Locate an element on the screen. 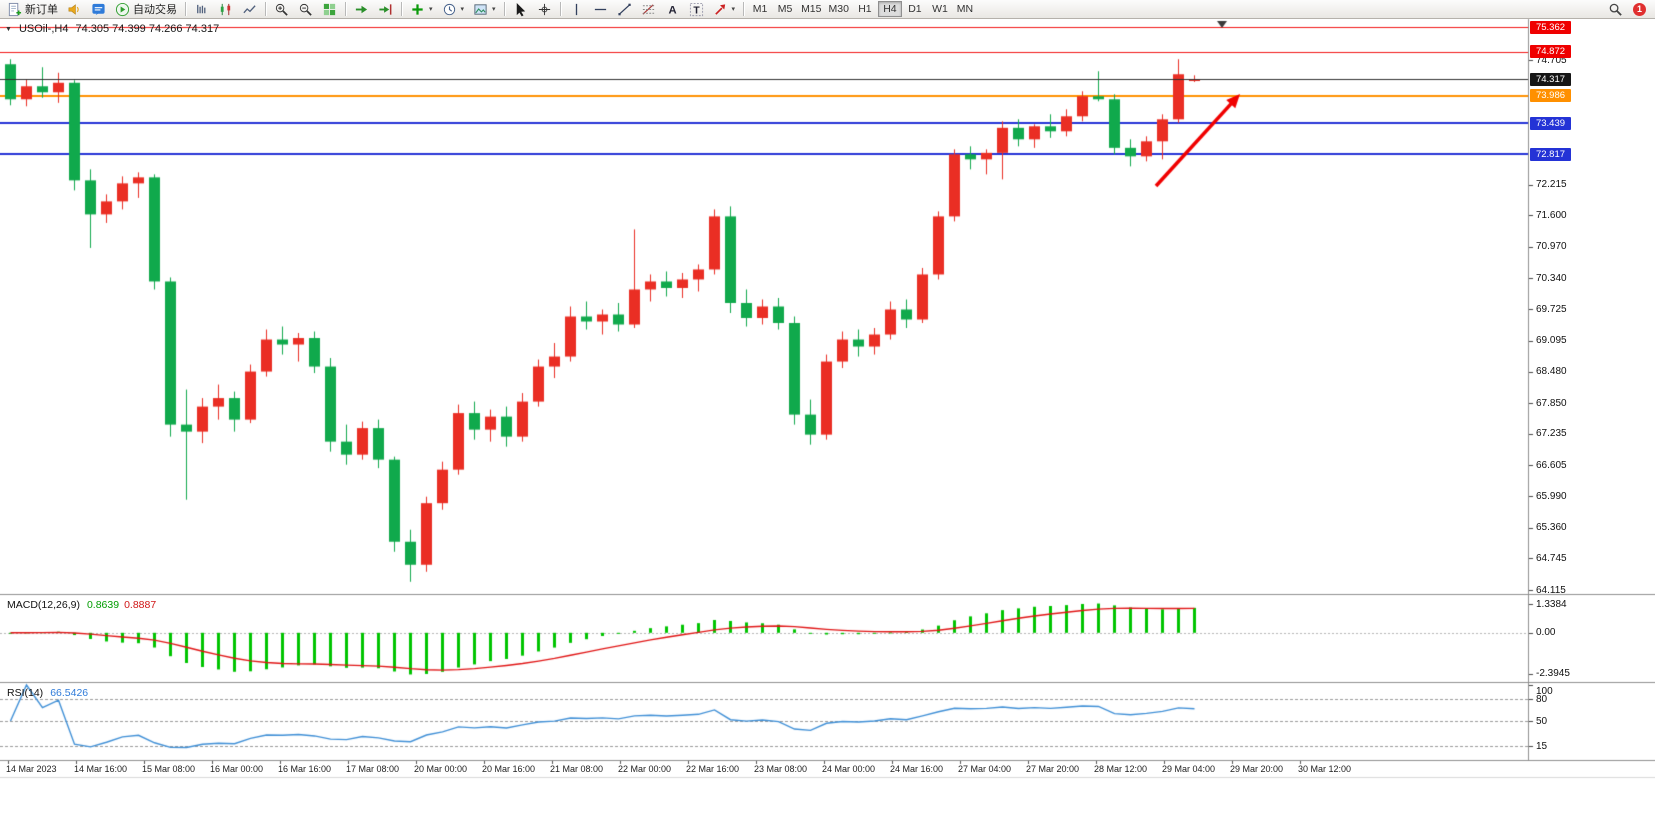 The height and width of the screenshot is (824, 1655). price-tick-label: 70.970 is located at coordinates (1551, 247).